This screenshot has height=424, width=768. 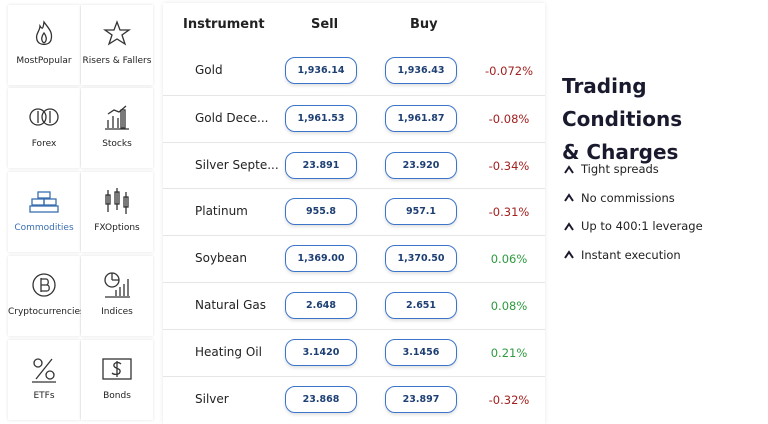 What do you see at coordinates (509, 306) in the screenshot?
I see `change-percent: 0.08%` at bounding box center [509, 306].